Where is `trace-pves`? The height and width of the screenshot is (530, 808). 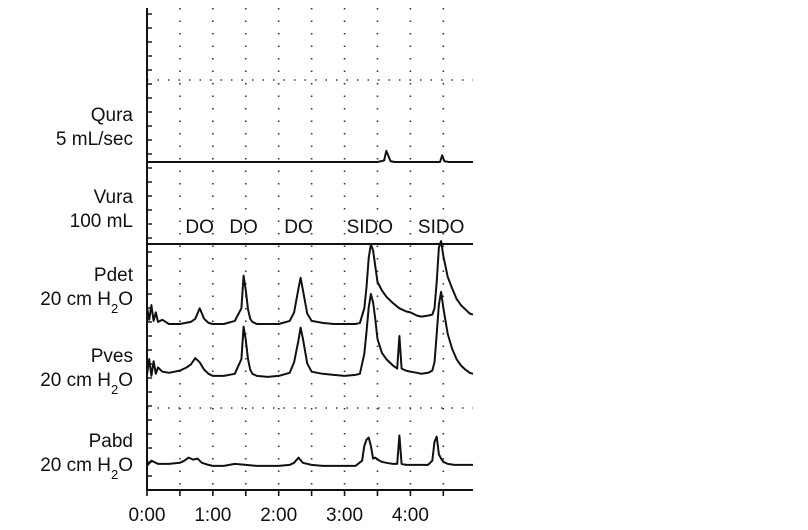 trace-pves is located at coordinates (310, 334).